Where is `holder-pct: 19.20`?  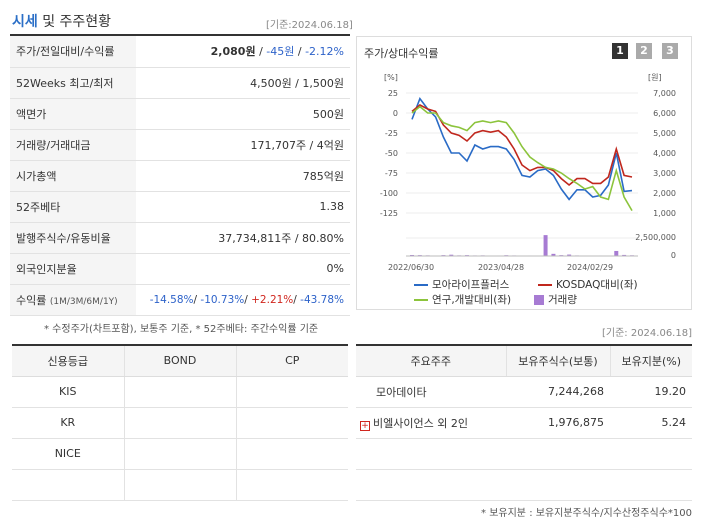
holder-pct: 19.20 is located at coordinates (651, 392).